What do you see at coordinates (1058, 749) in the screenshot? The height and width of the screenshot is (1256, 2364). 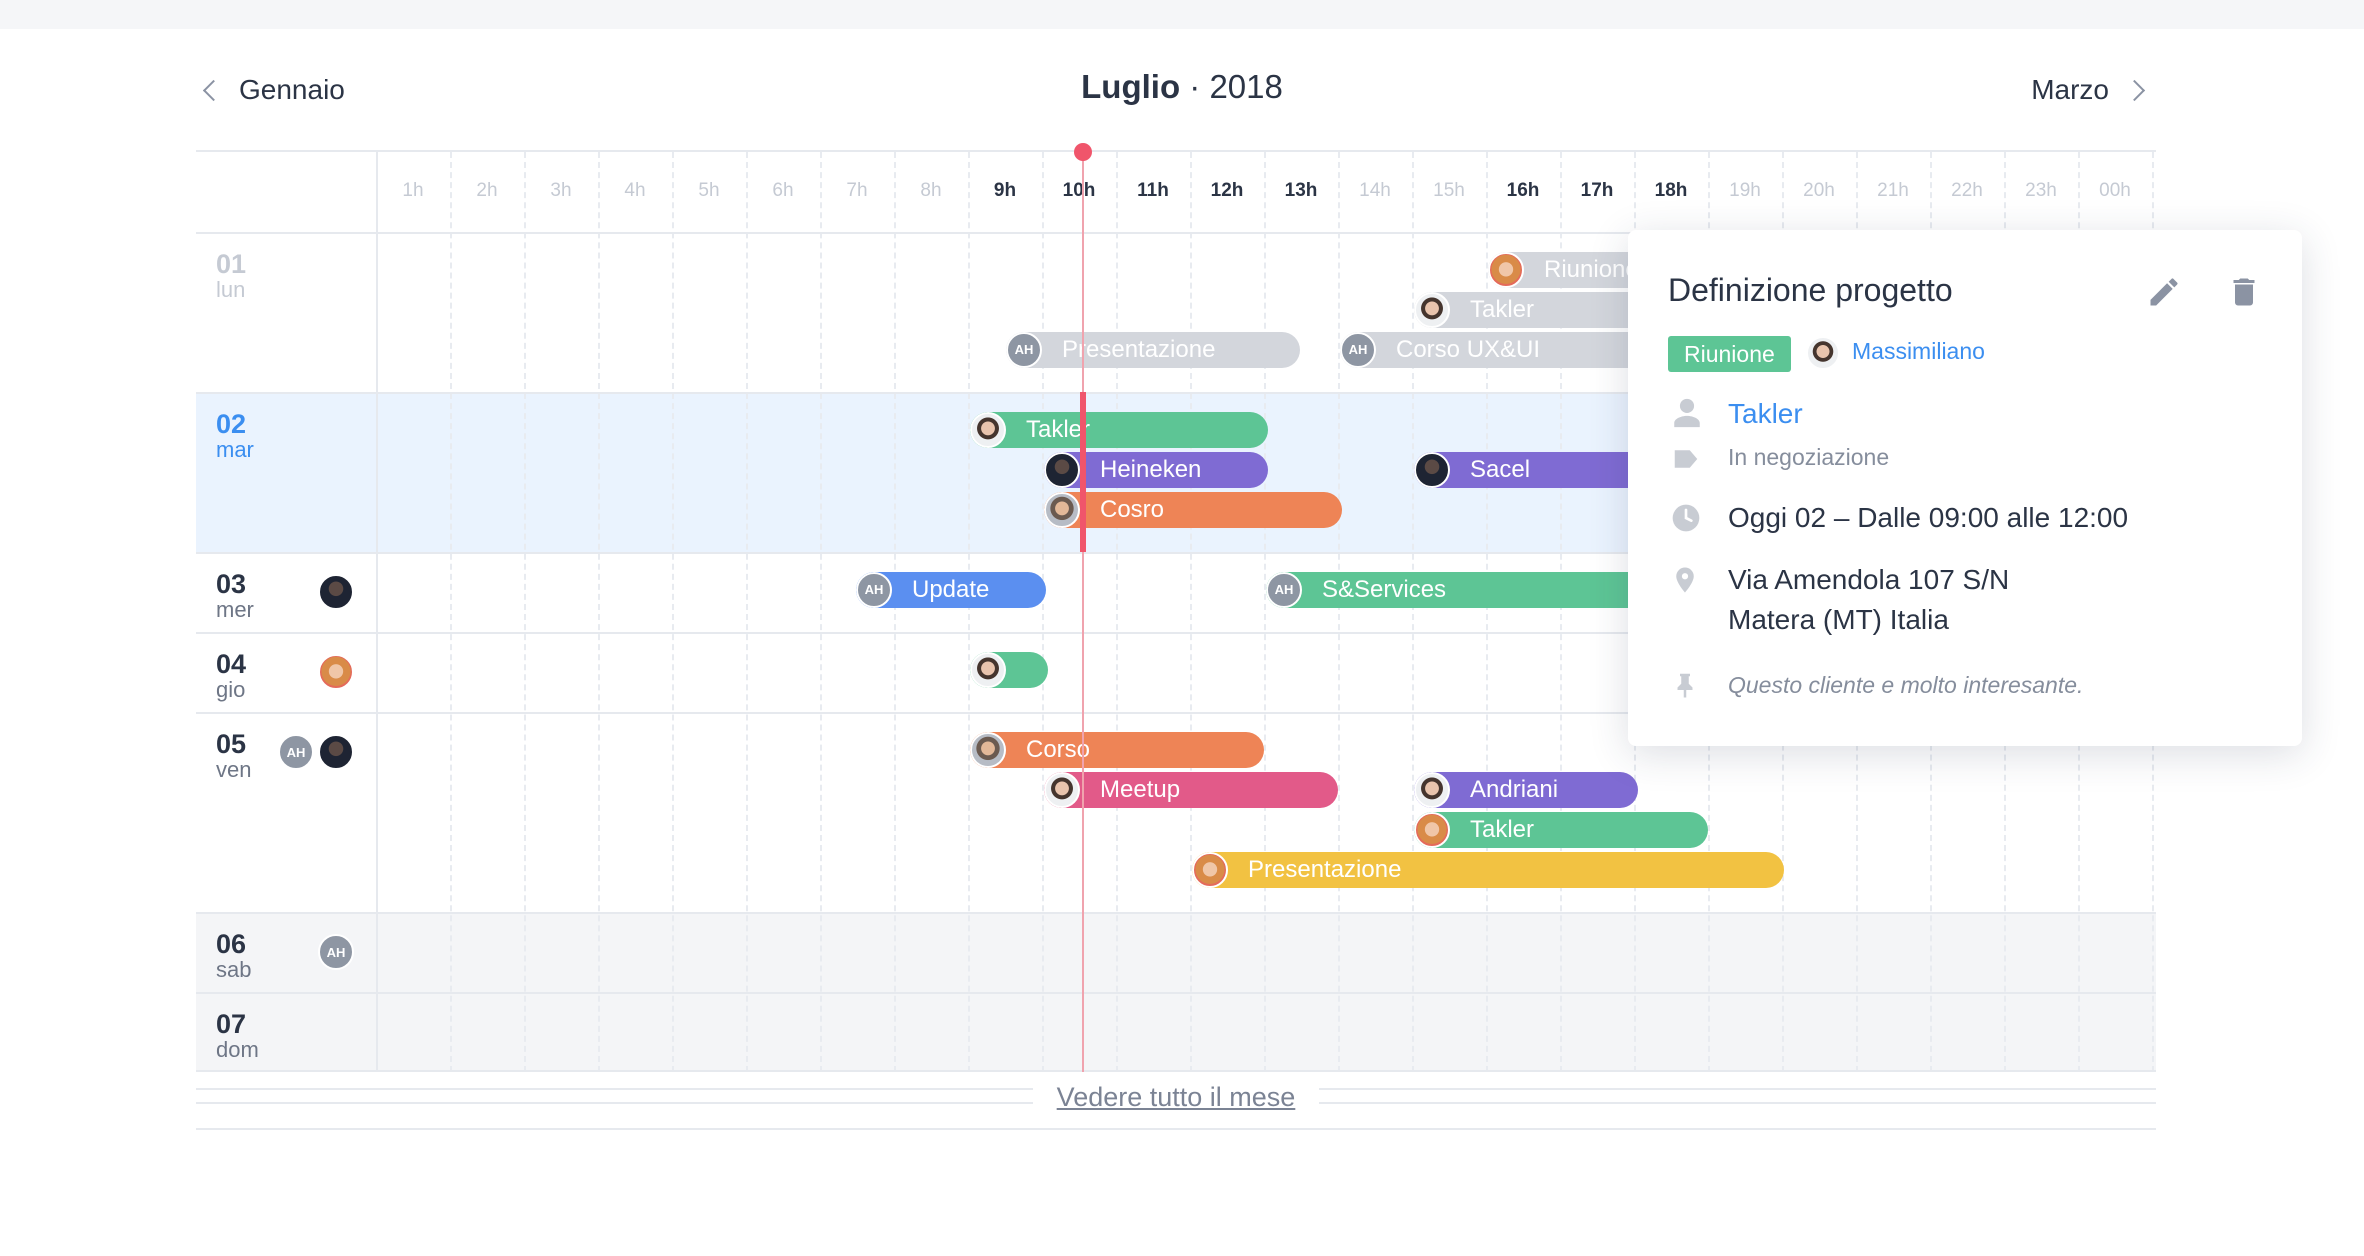 I see `event-label: Corso` at bounding box center [1058, 749].